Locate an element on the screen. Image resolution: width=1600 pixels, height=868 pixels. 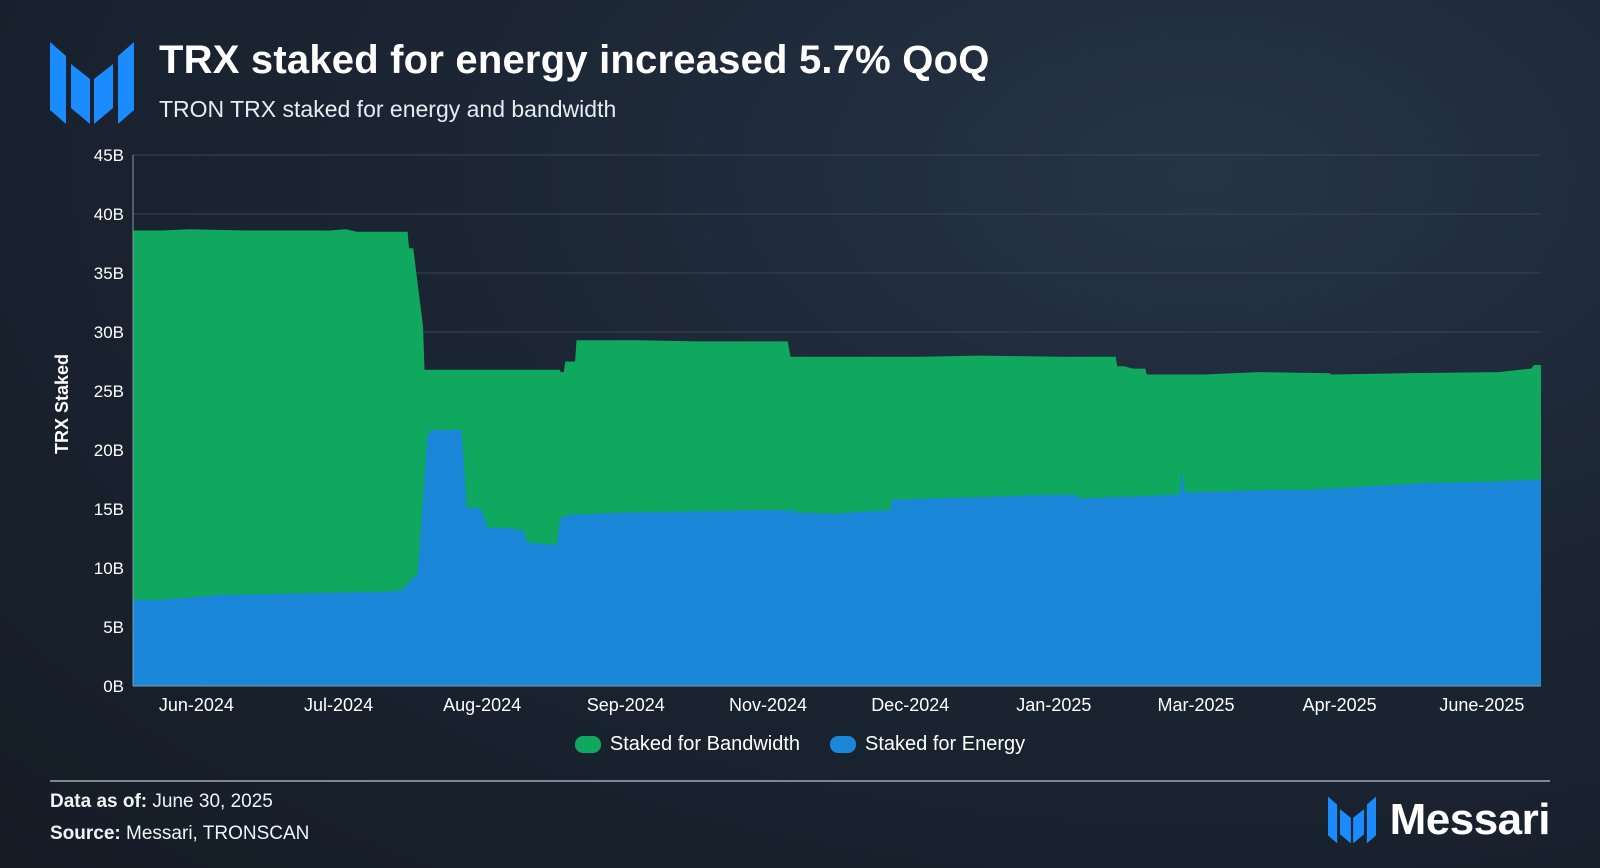
legend: Staked for Bandwidth Staked for Energy is located at coordinates (800, 744).